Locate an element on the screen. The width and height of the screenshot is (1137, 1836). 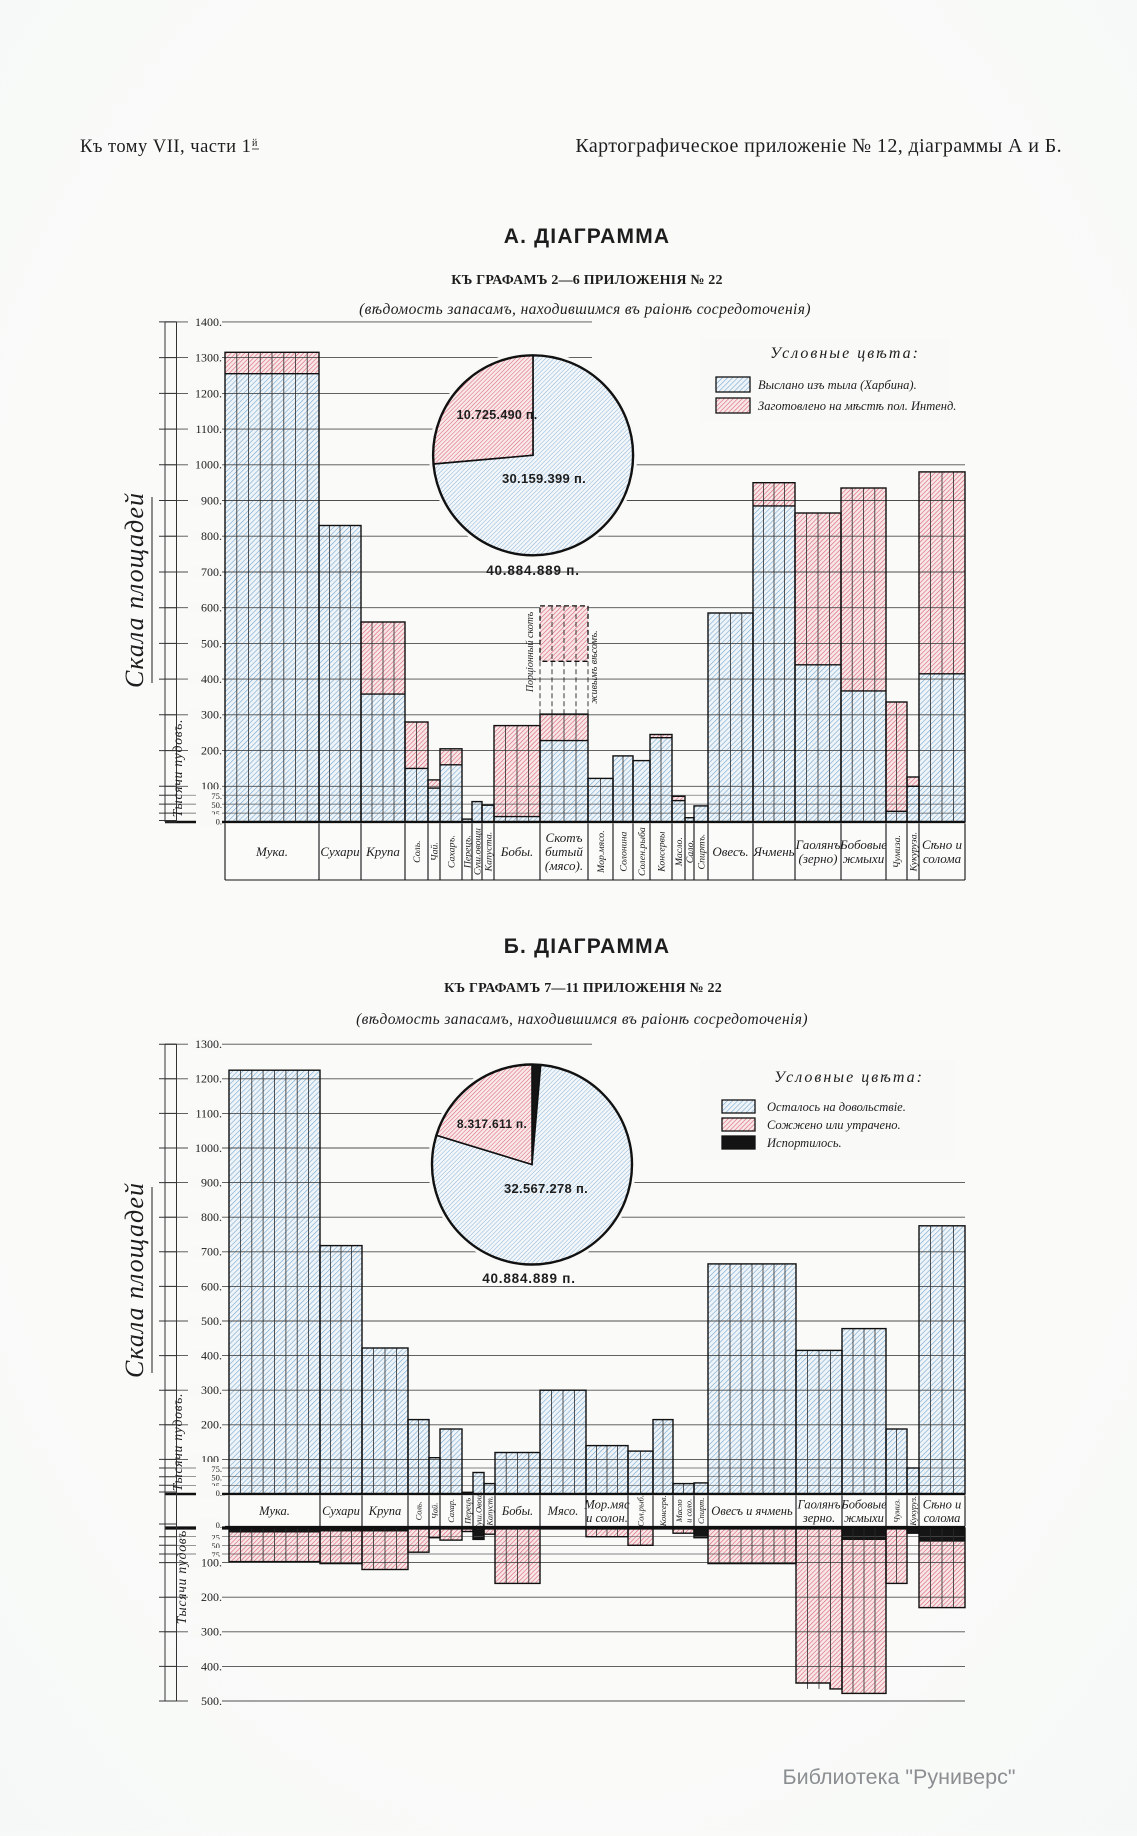
svg-text: Суш.овощи is located at coordinates (478, 851).